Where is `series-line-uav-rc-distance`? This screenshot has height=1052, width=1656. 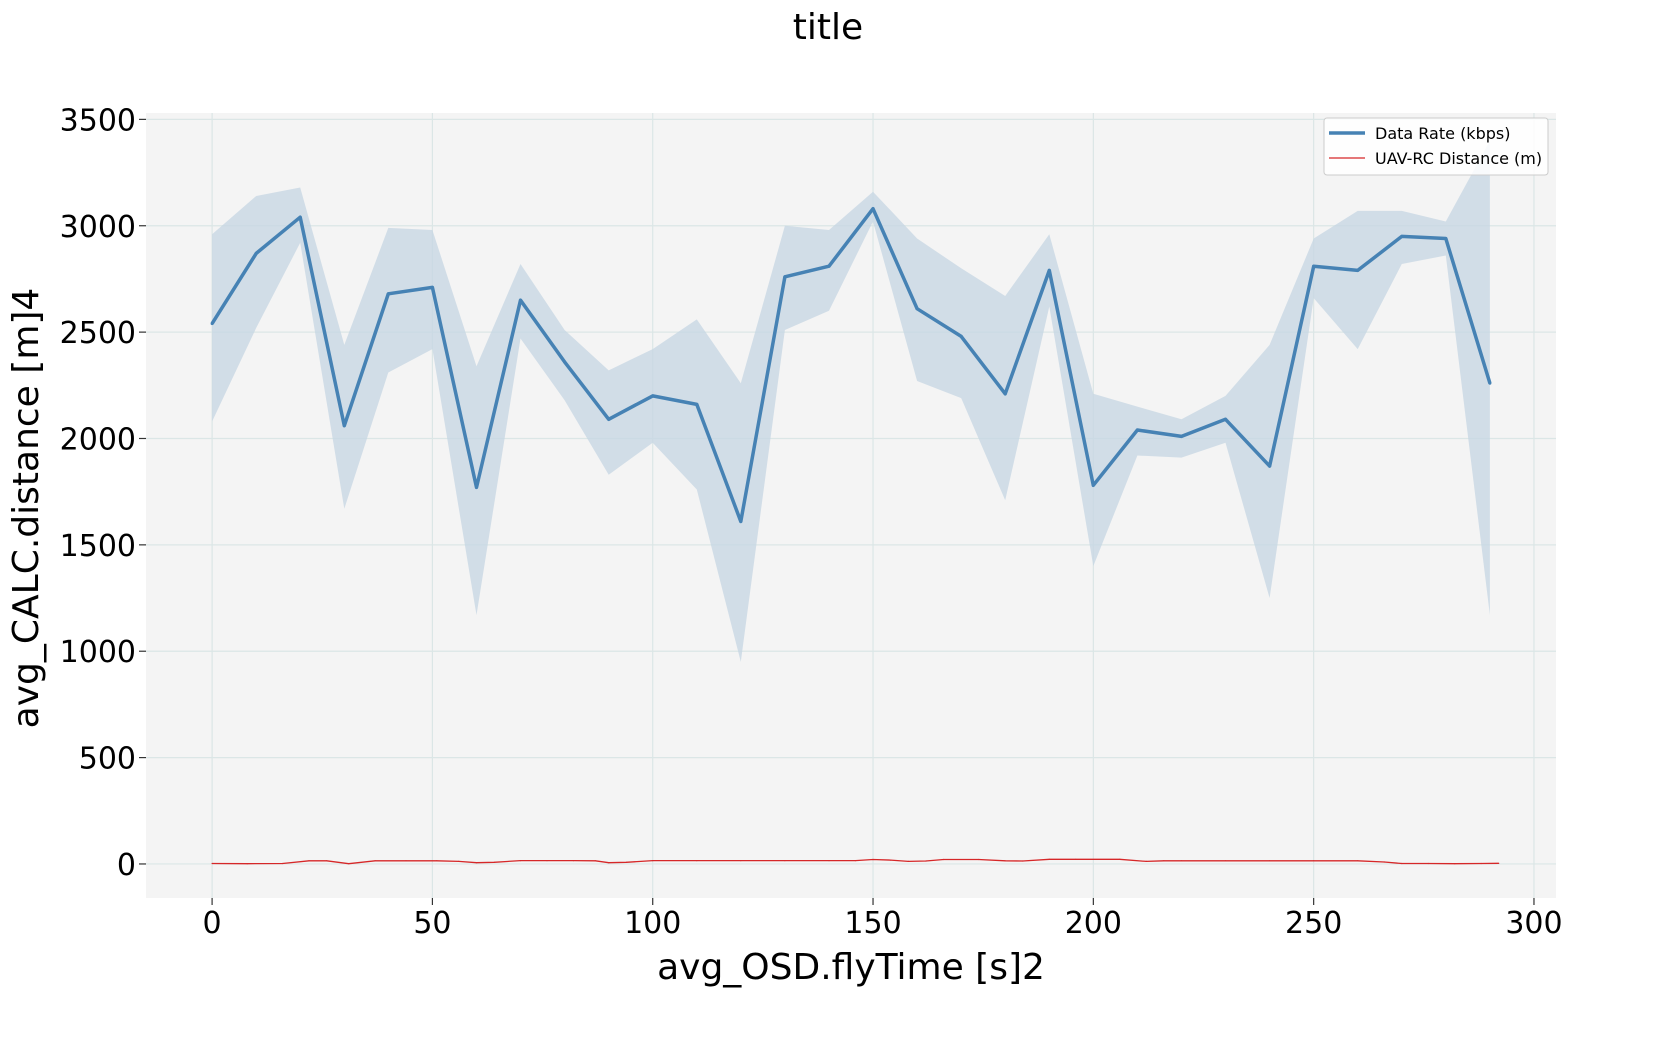
series-line-uav-rc-distance is located at coordinates (855, 861).